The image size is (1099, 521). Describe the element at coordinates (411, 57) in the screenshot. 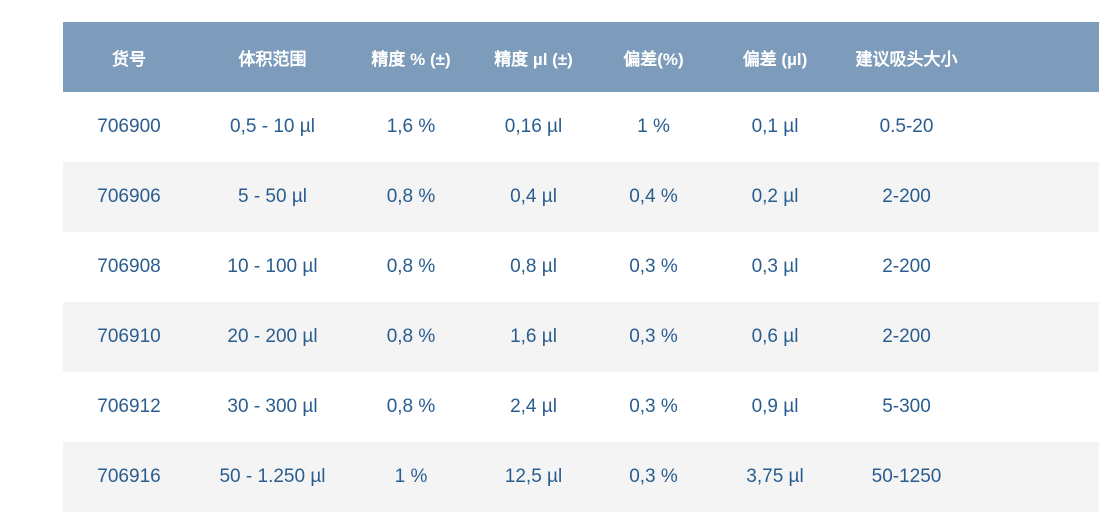

I see `column-header-accuracy-percent: 精度 % (±)` at that location.